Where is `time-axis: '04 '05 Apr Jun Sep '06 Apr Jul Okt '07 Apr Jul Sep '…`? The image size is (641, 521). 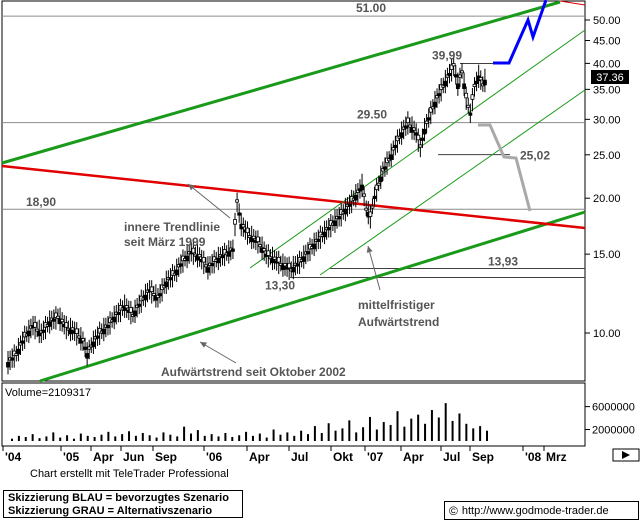
time-axis: '04 '05 Apr Jun Sep '06 Apr Jul Okt '07 Apr Jul Sep '… is located at coordinates (321, 455).